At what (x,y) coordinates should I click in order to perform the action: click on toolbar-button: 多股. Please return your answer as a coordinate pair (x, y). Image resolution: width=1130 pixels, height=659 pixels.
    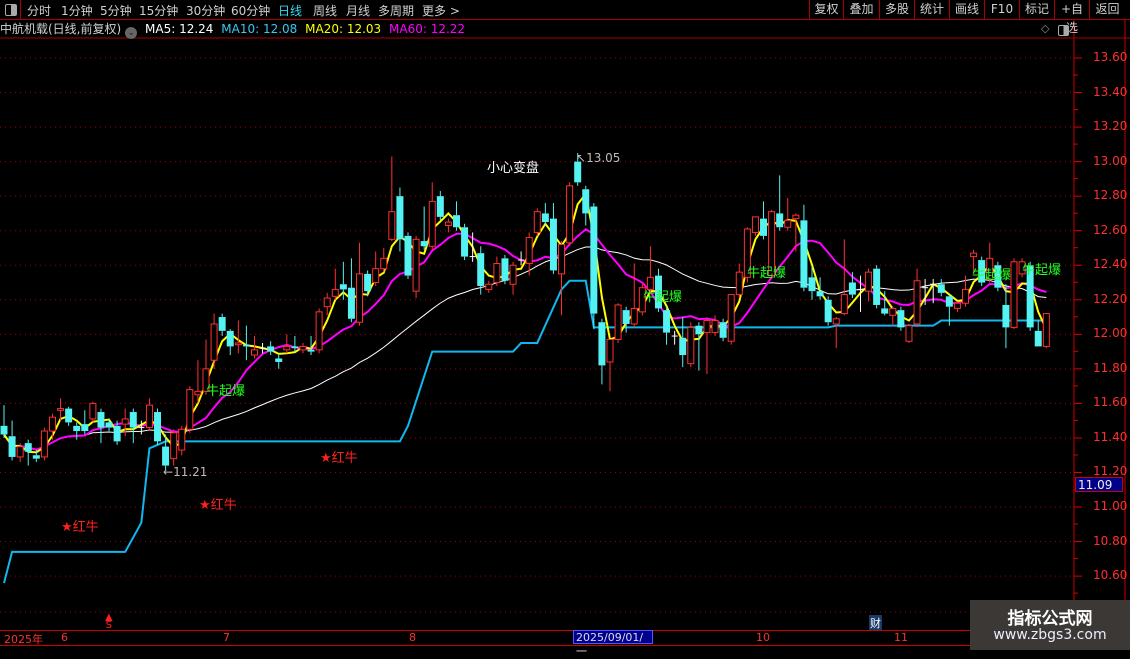
    Looking at the image, I should click on (896, 9).